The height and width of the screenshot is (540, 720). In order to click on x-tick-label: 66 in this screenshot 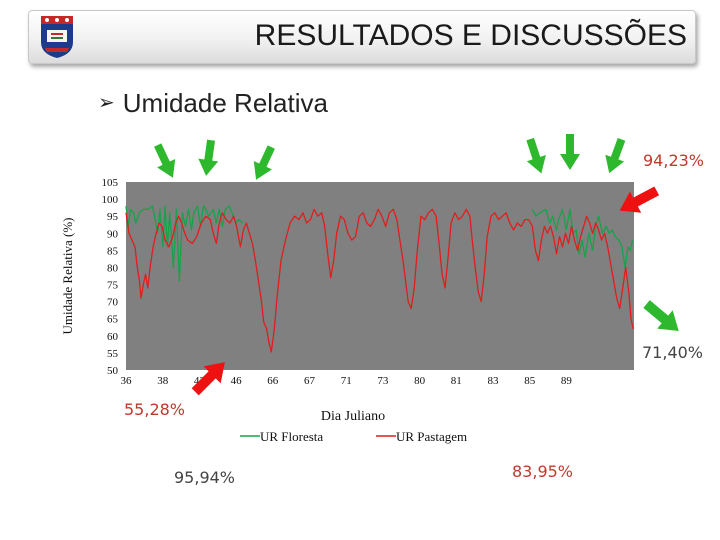, I will do `click(273, 381)`.